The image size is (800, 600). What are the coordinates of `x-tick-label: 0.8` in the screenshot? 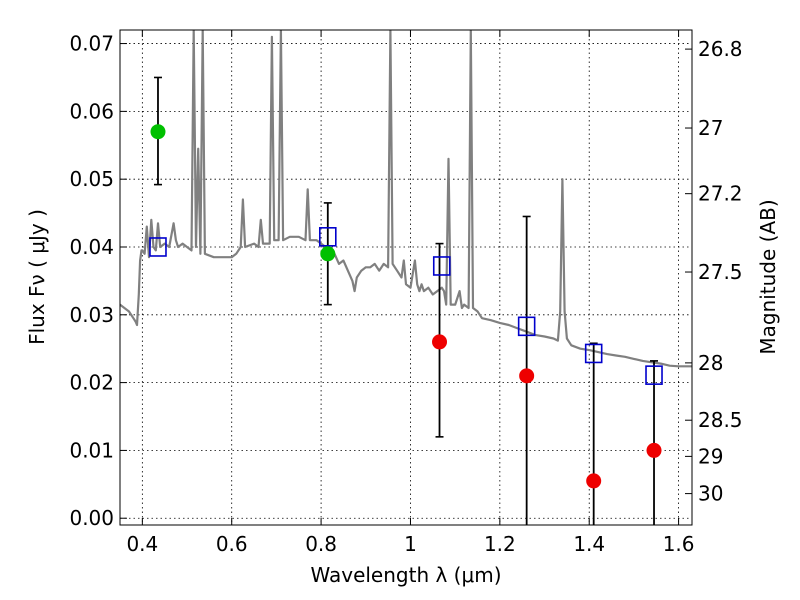 It's located at (321, 544).